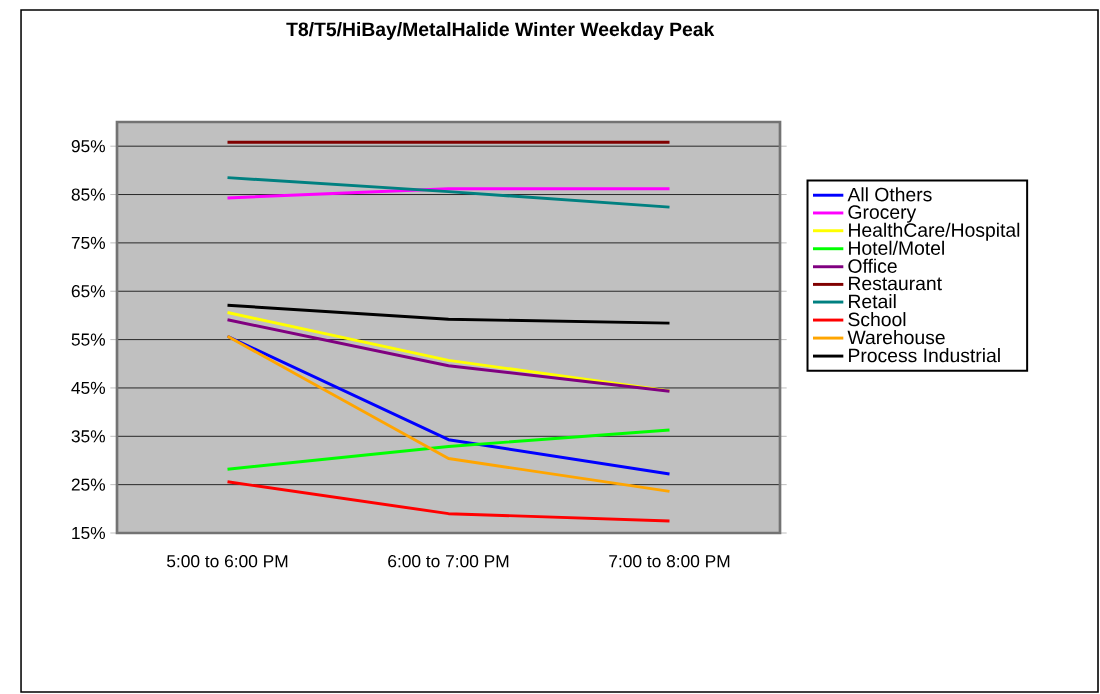 This screenshot has width=1100, height=694. What do you see at coordinates (89, 533) in the screenshot?
I see `y-tick-label: 15%` at bounding box center [89, 533].